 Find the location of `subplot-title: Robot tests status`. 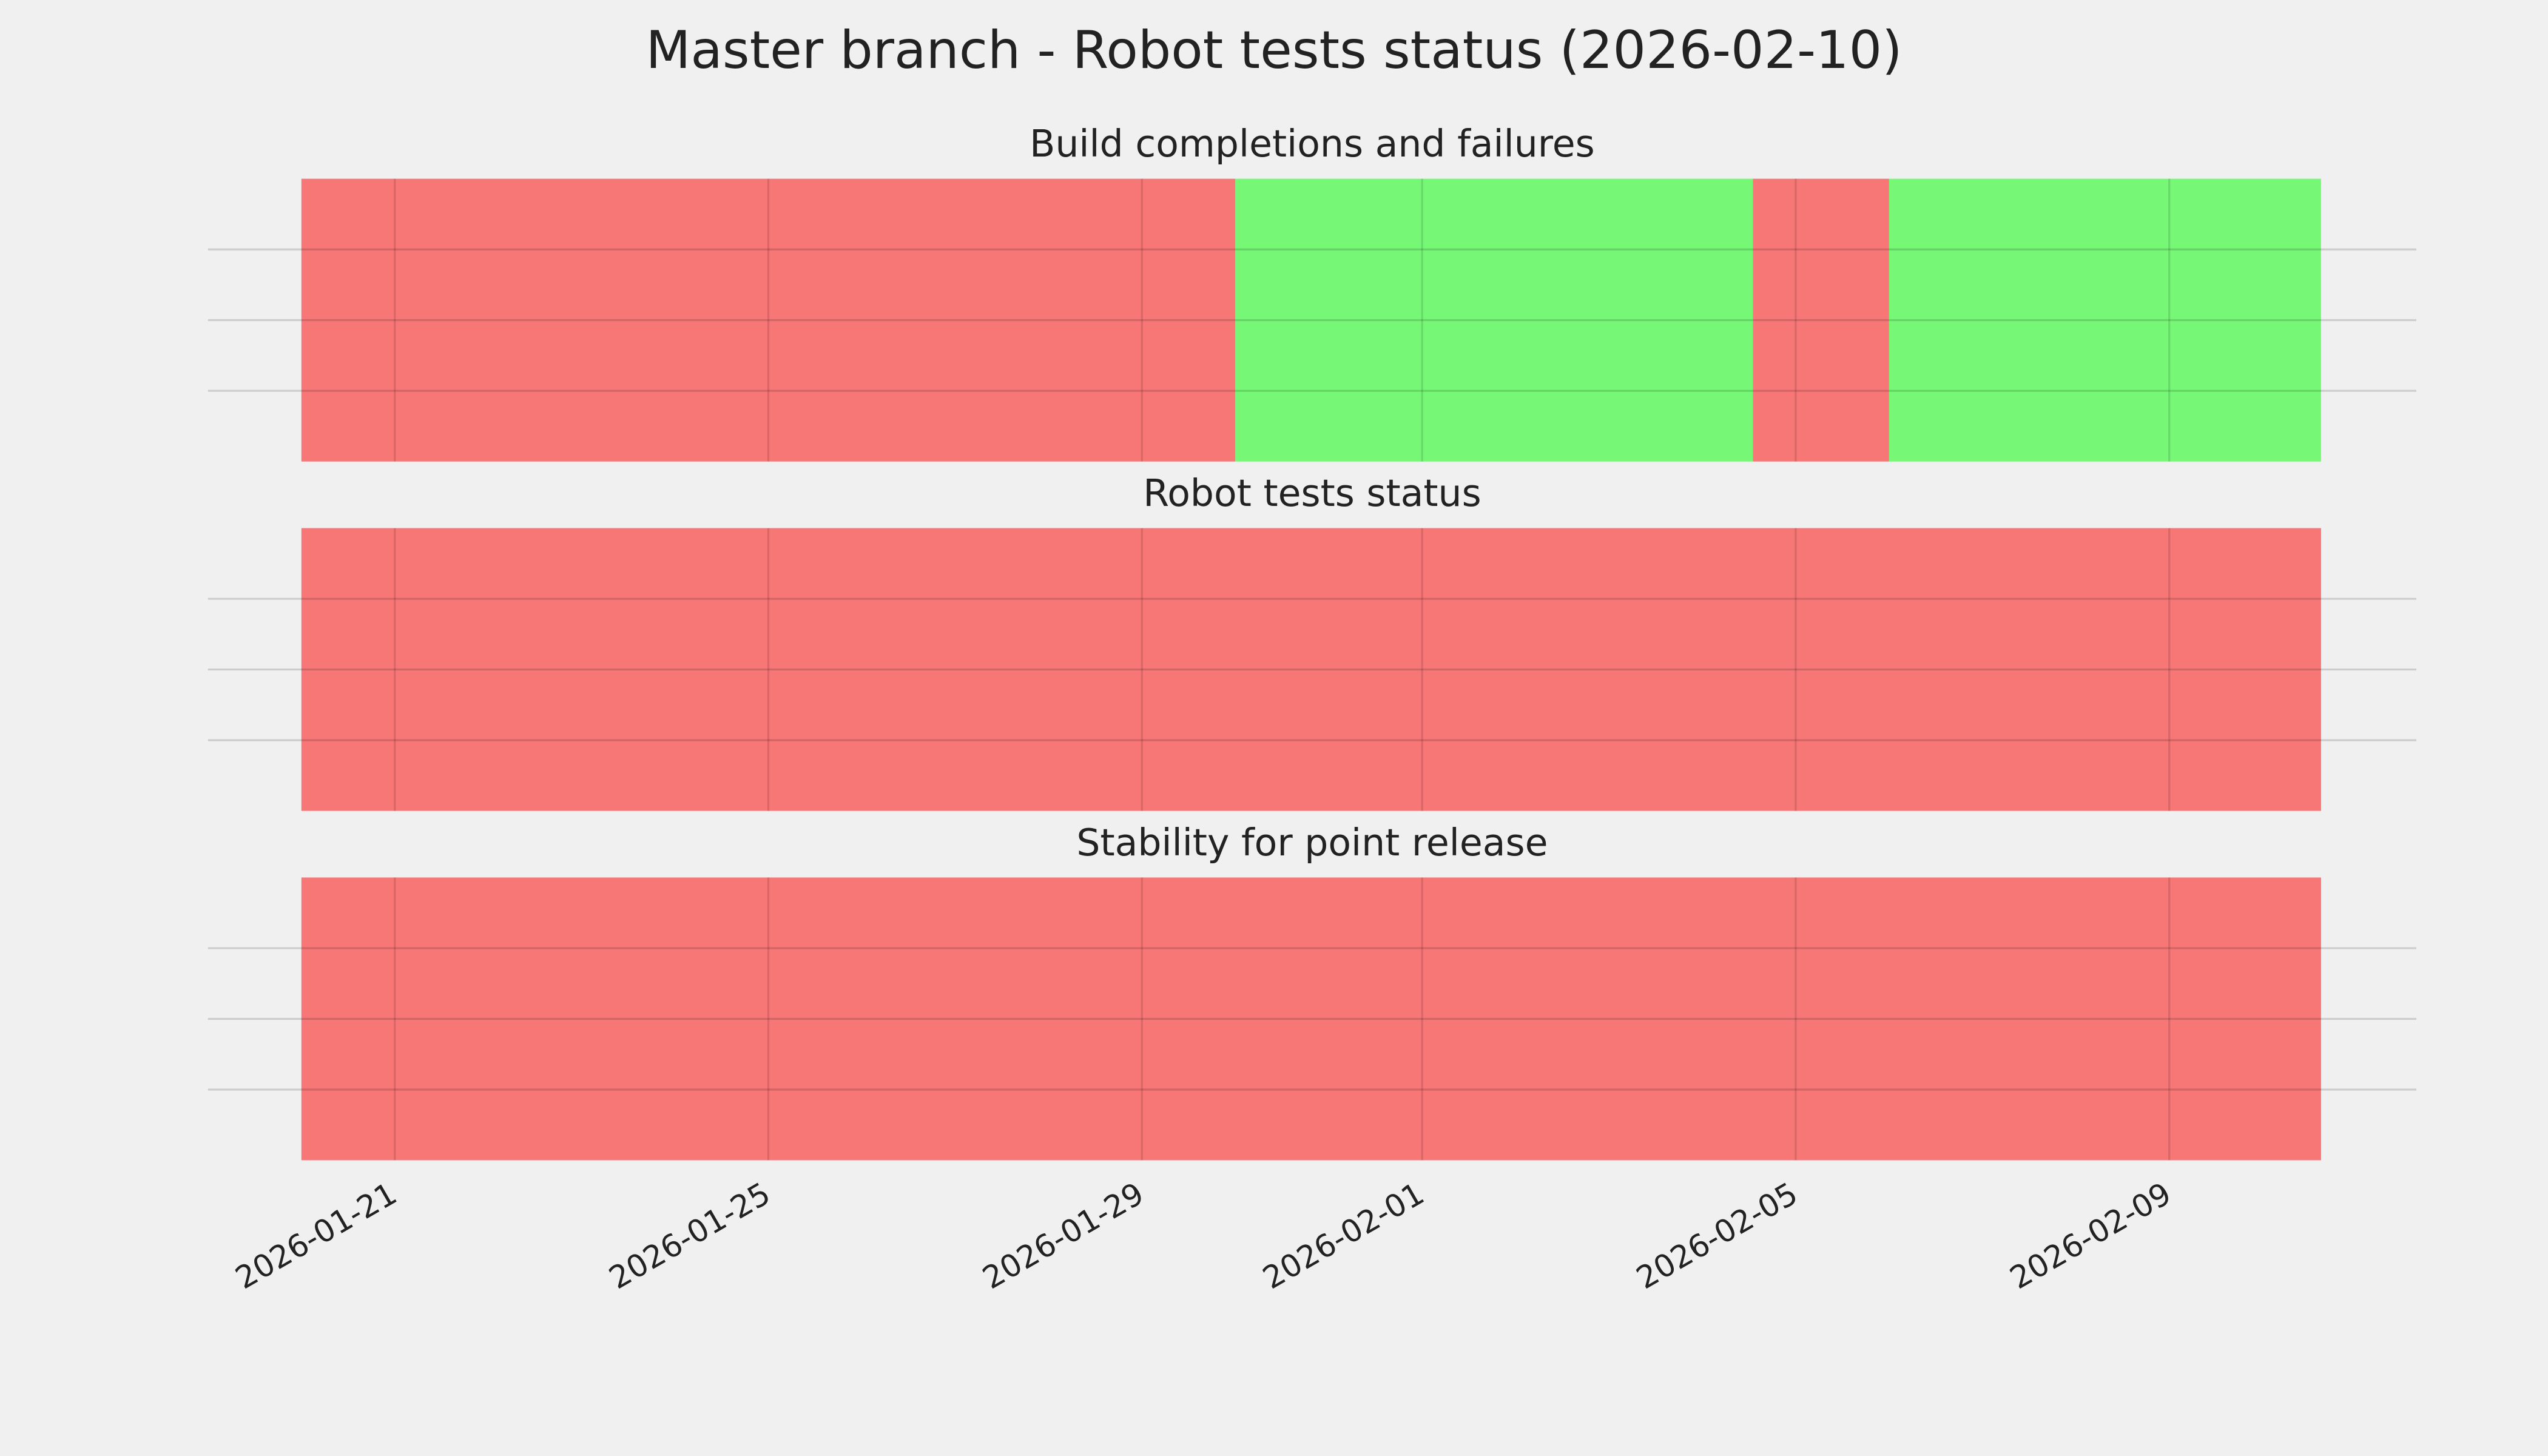

subplot-title: Robot tests status is located at coordinates (1312, 493).